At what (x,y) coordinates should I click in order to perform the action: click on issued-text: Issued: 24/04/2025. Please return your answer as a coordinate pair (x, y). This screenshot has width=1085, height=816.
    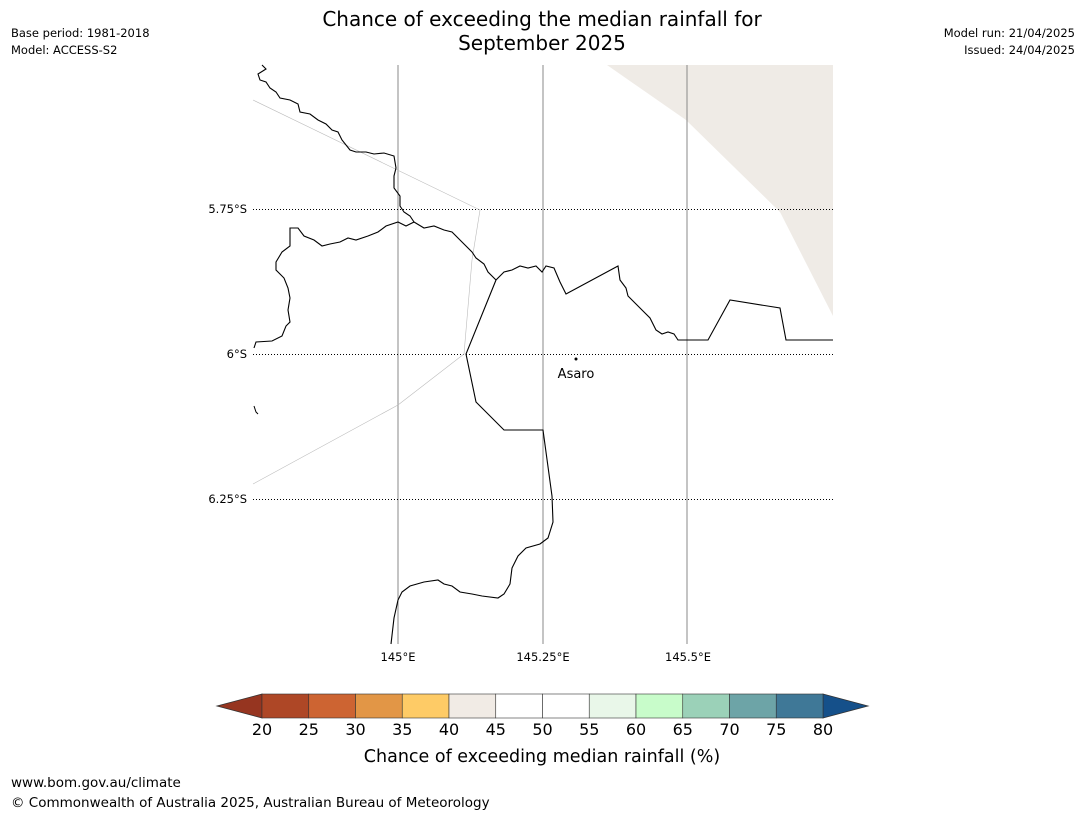
    Looking at the image, I should click on (1019, 50).